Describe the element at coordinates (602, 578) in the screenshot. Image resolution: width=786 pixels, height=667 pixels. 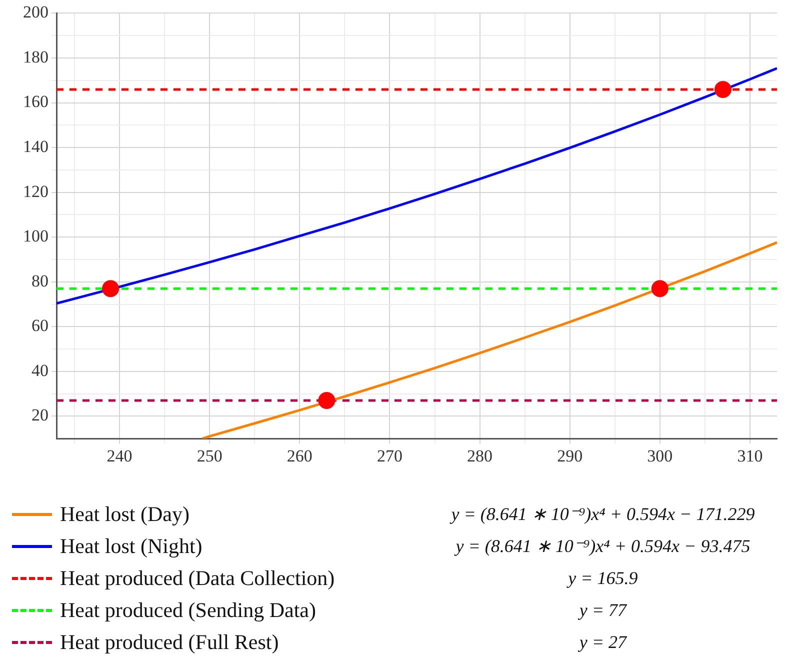
I see `text: y = 165.9` at that location.